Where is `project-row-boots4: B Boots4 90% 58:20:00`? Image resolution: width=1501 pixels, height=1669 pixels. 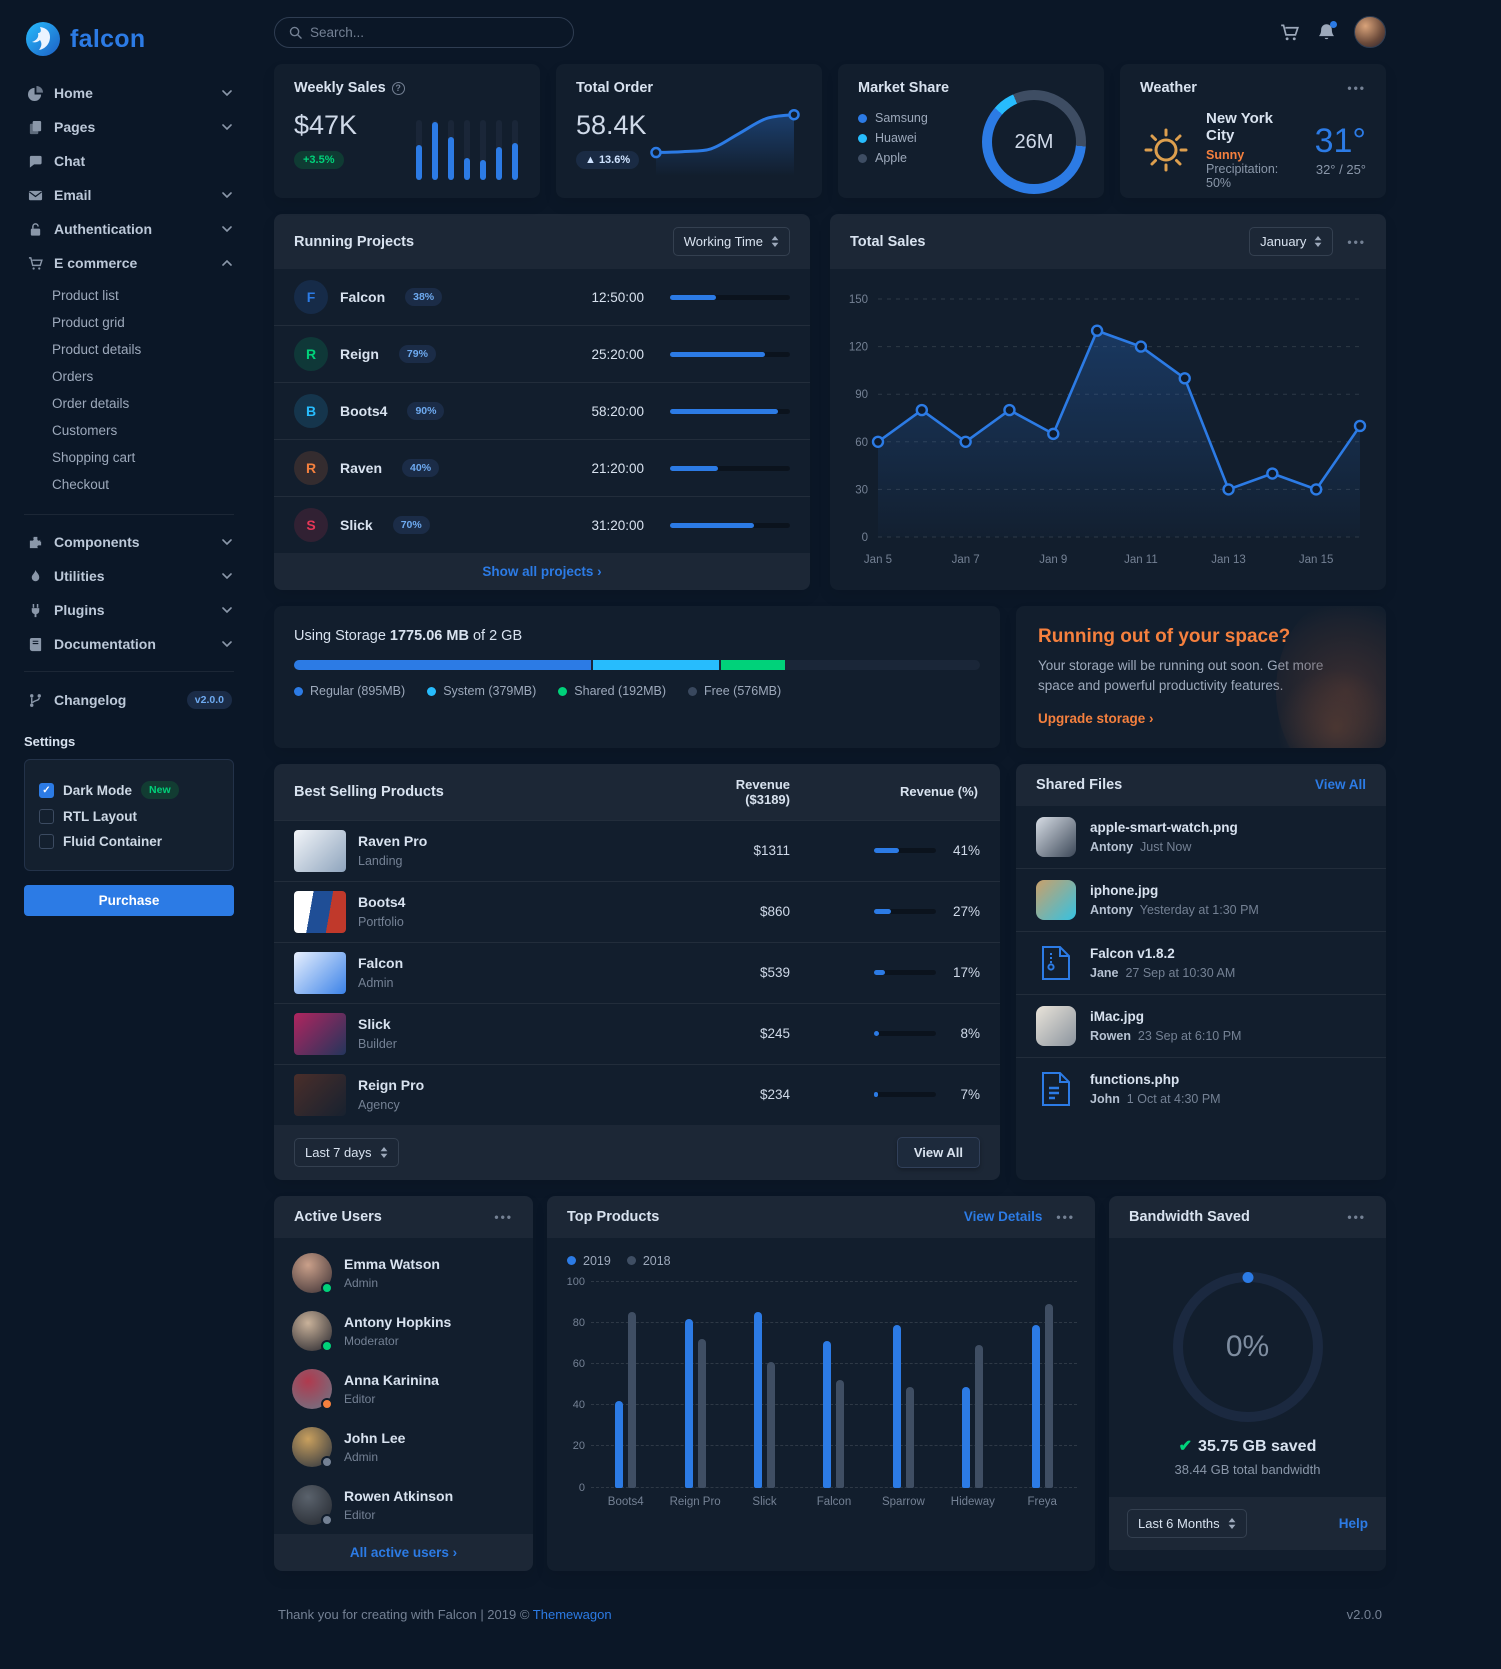
project-row-boots4: B Boots4 90% 58:20:00 is located at coordinates (542, 410).